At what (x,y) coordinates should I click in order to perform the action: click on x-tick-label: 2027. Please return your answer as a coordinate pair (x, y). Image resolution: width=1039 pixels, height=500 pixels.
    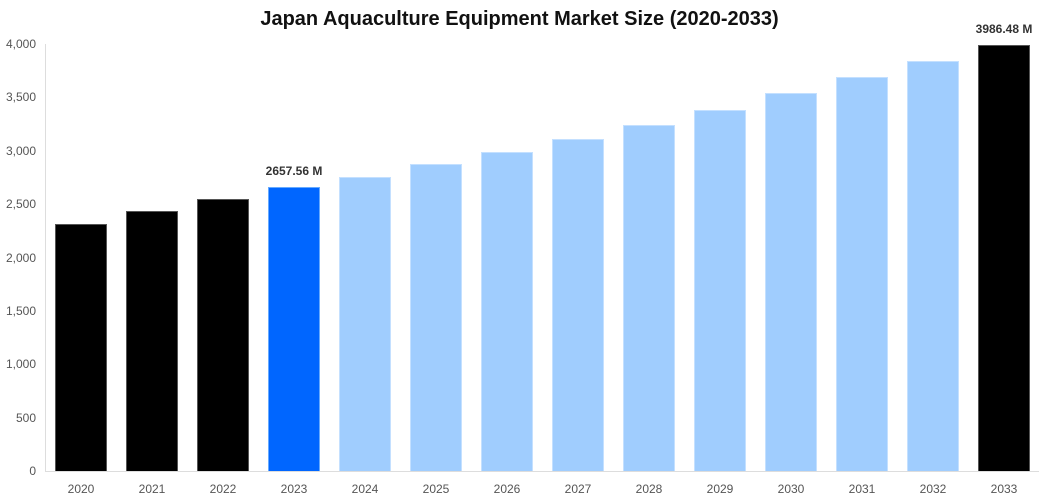
    Looking at the image, I should click on (578, 489).